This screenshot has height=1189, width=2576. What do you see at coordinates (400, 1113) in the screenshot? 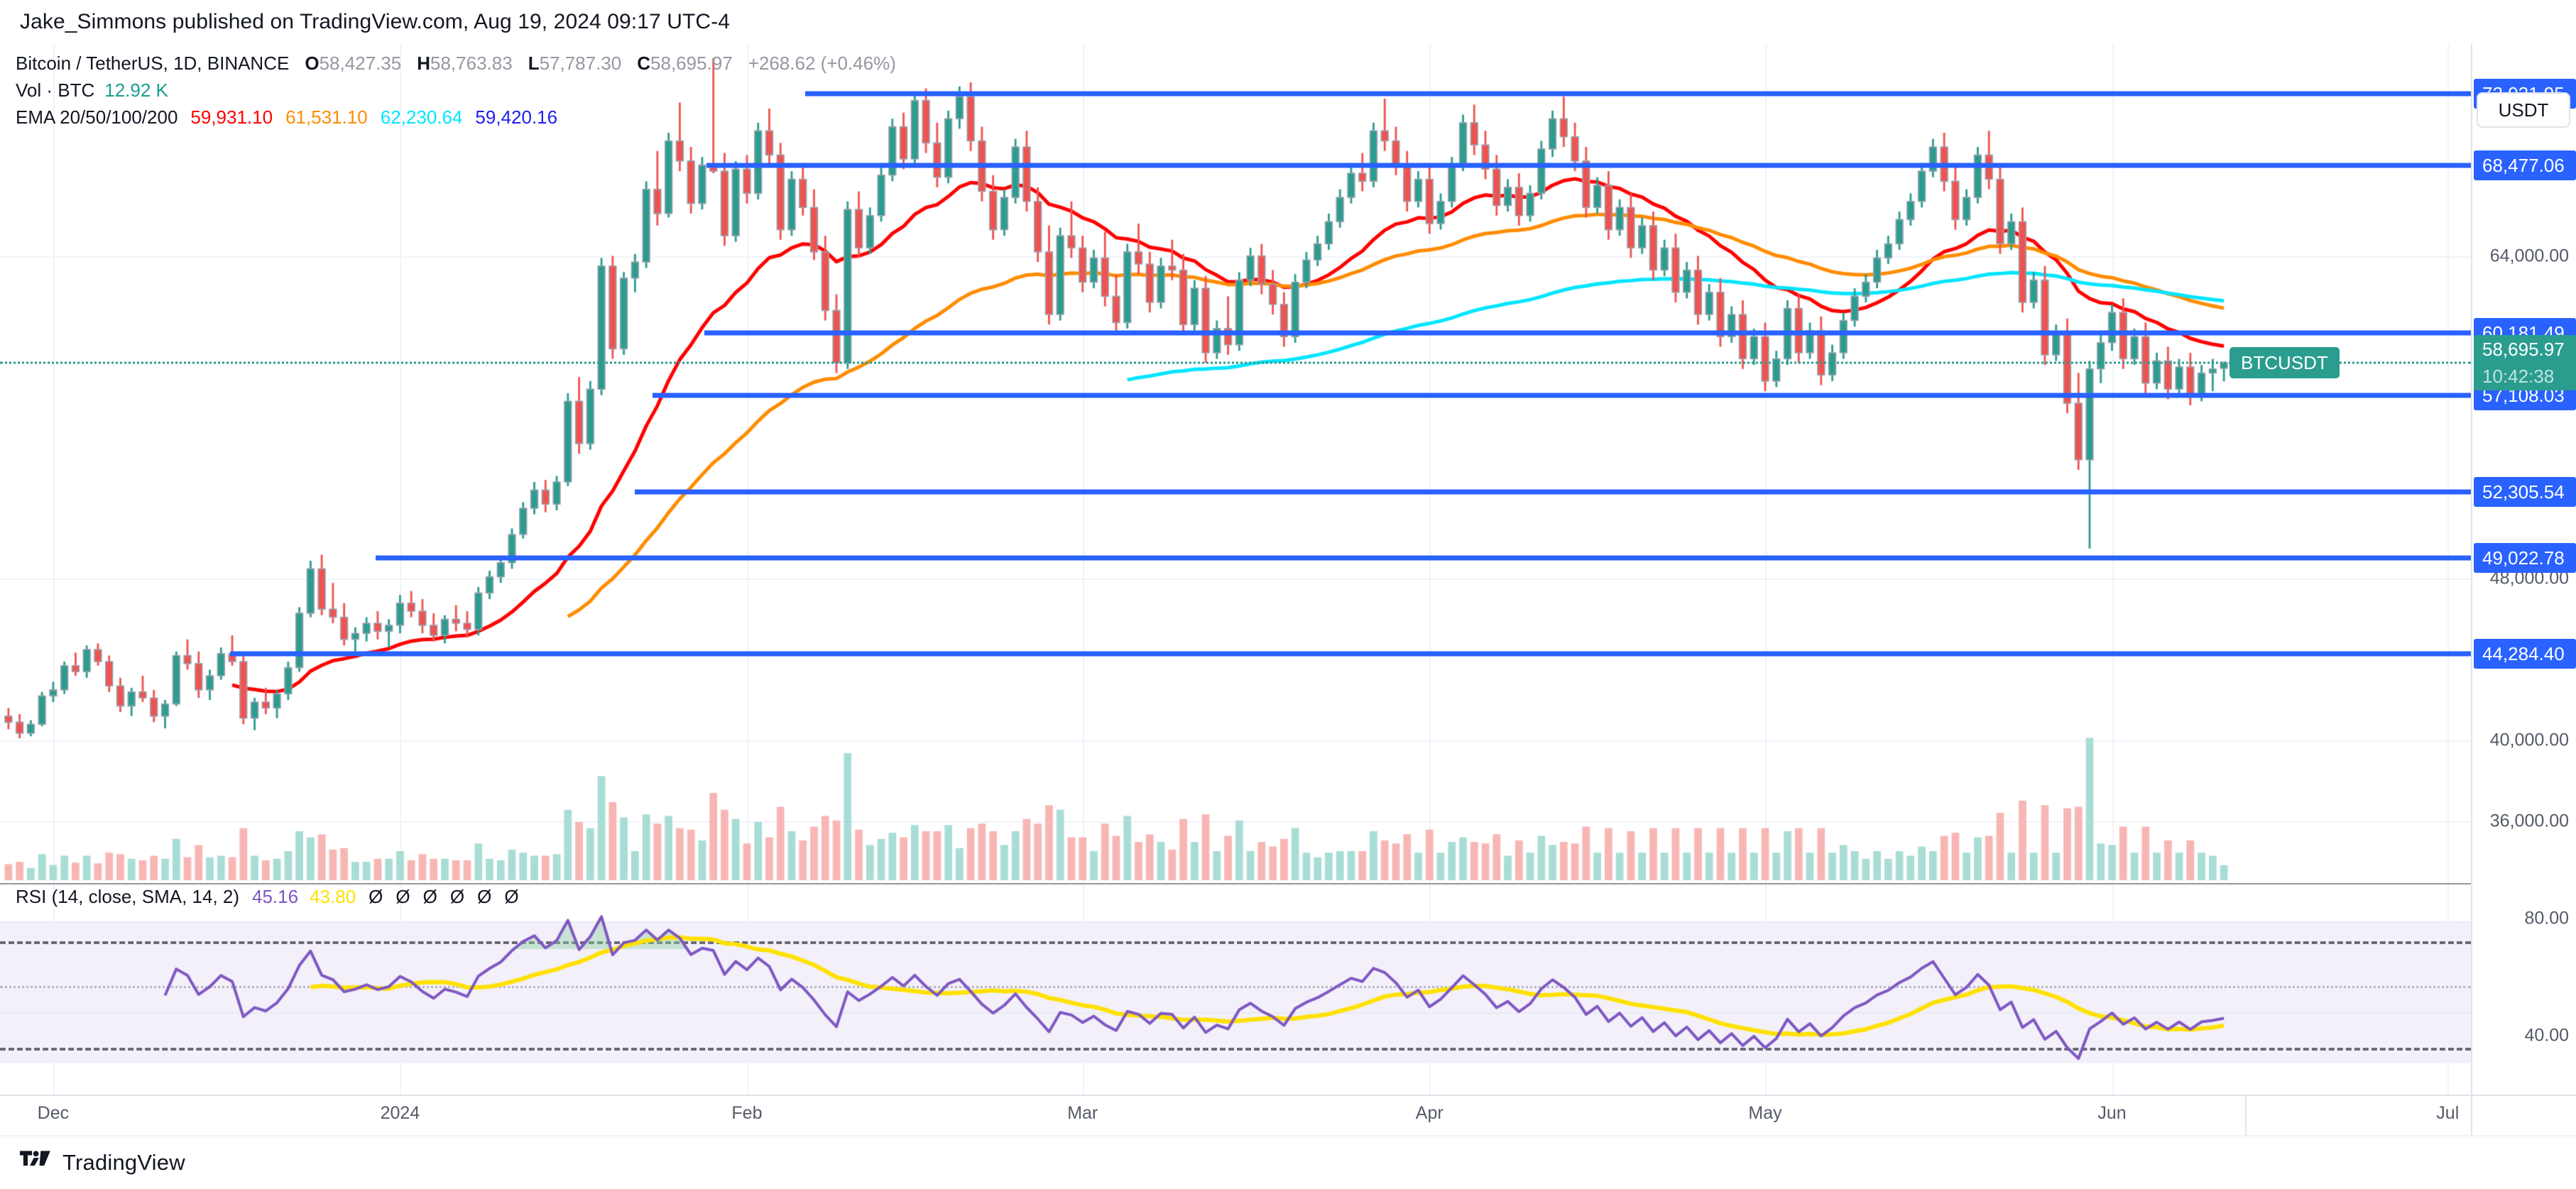
I see `time-tick-2024: 2024` at bounding box center [400, 1113].